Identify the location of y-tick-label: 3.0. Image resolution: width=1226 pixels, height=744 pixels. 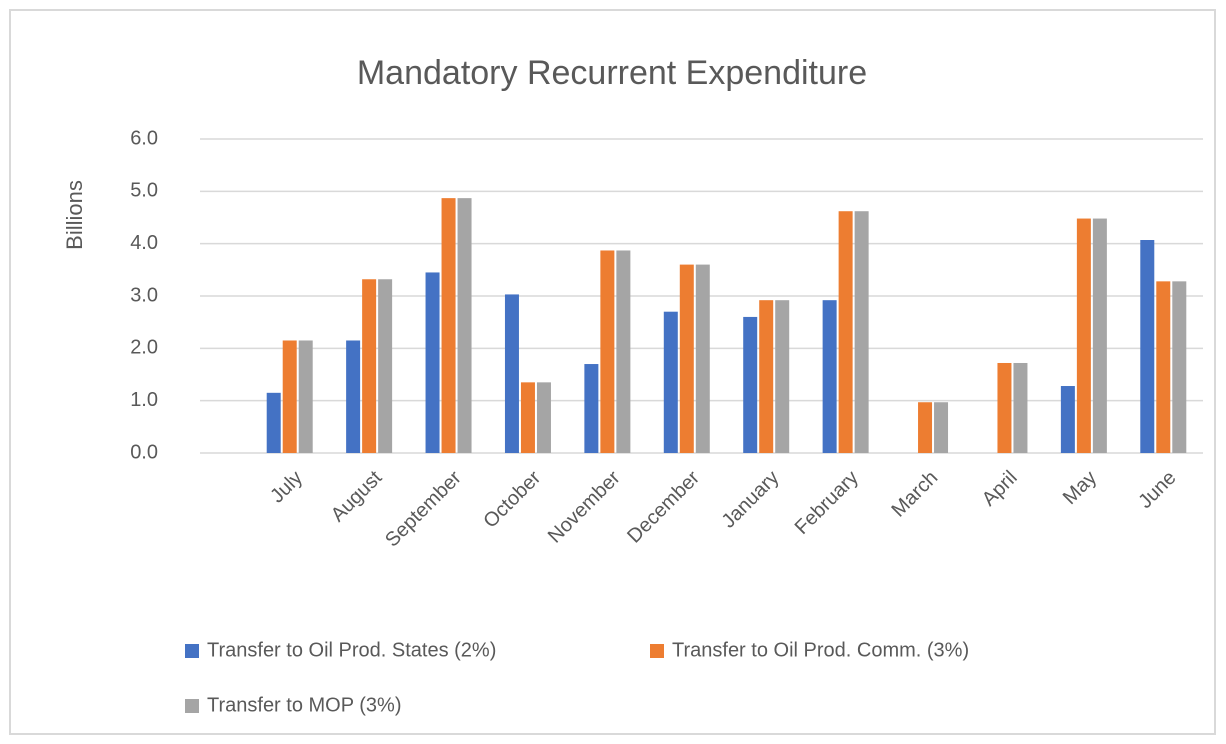
(144, 295).